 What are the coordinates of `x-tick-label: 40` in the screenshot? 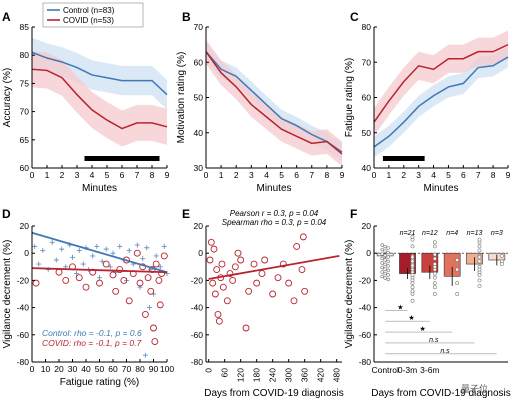 It's located at (86, 369).